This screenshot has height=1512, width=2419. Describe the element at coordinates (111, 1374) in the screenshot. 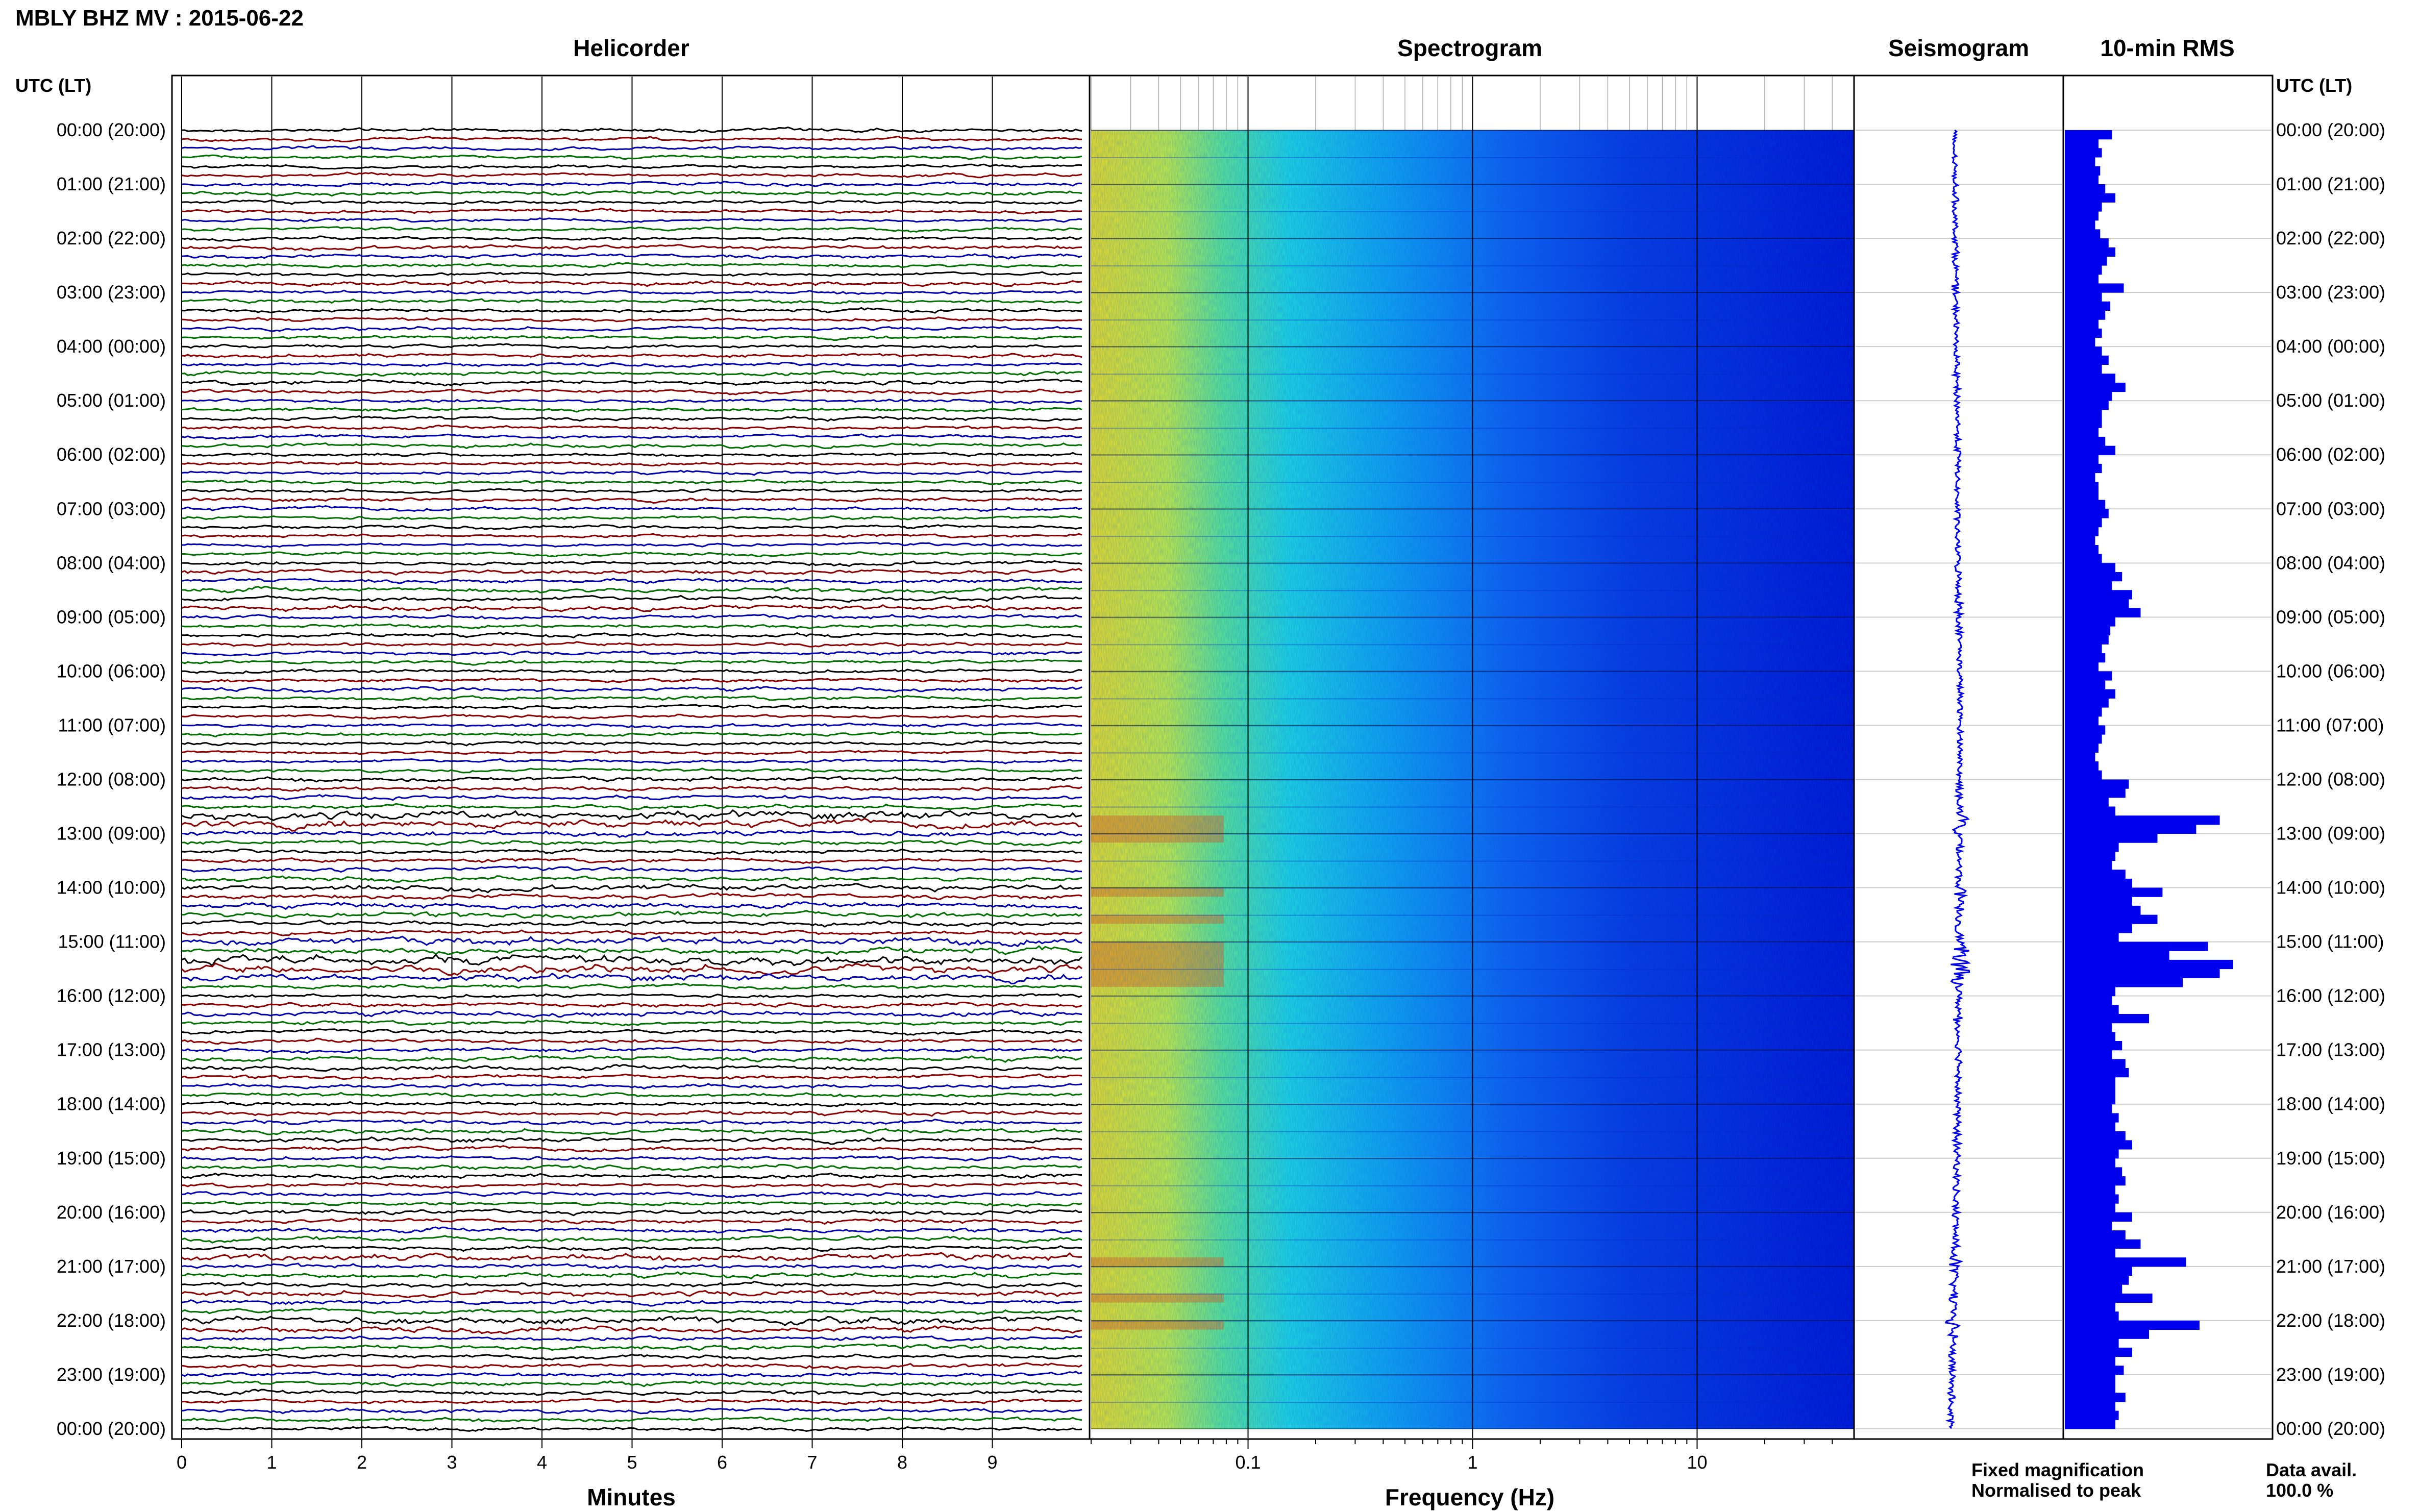

I see `time-label-left: 23:00 (19:00)` at that location.